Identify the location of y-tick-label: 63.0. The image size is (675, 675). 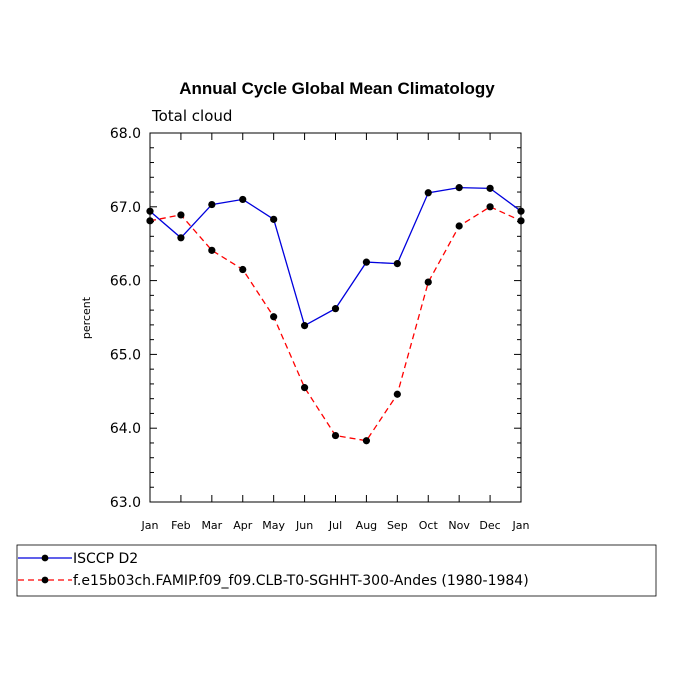
(125, 503).